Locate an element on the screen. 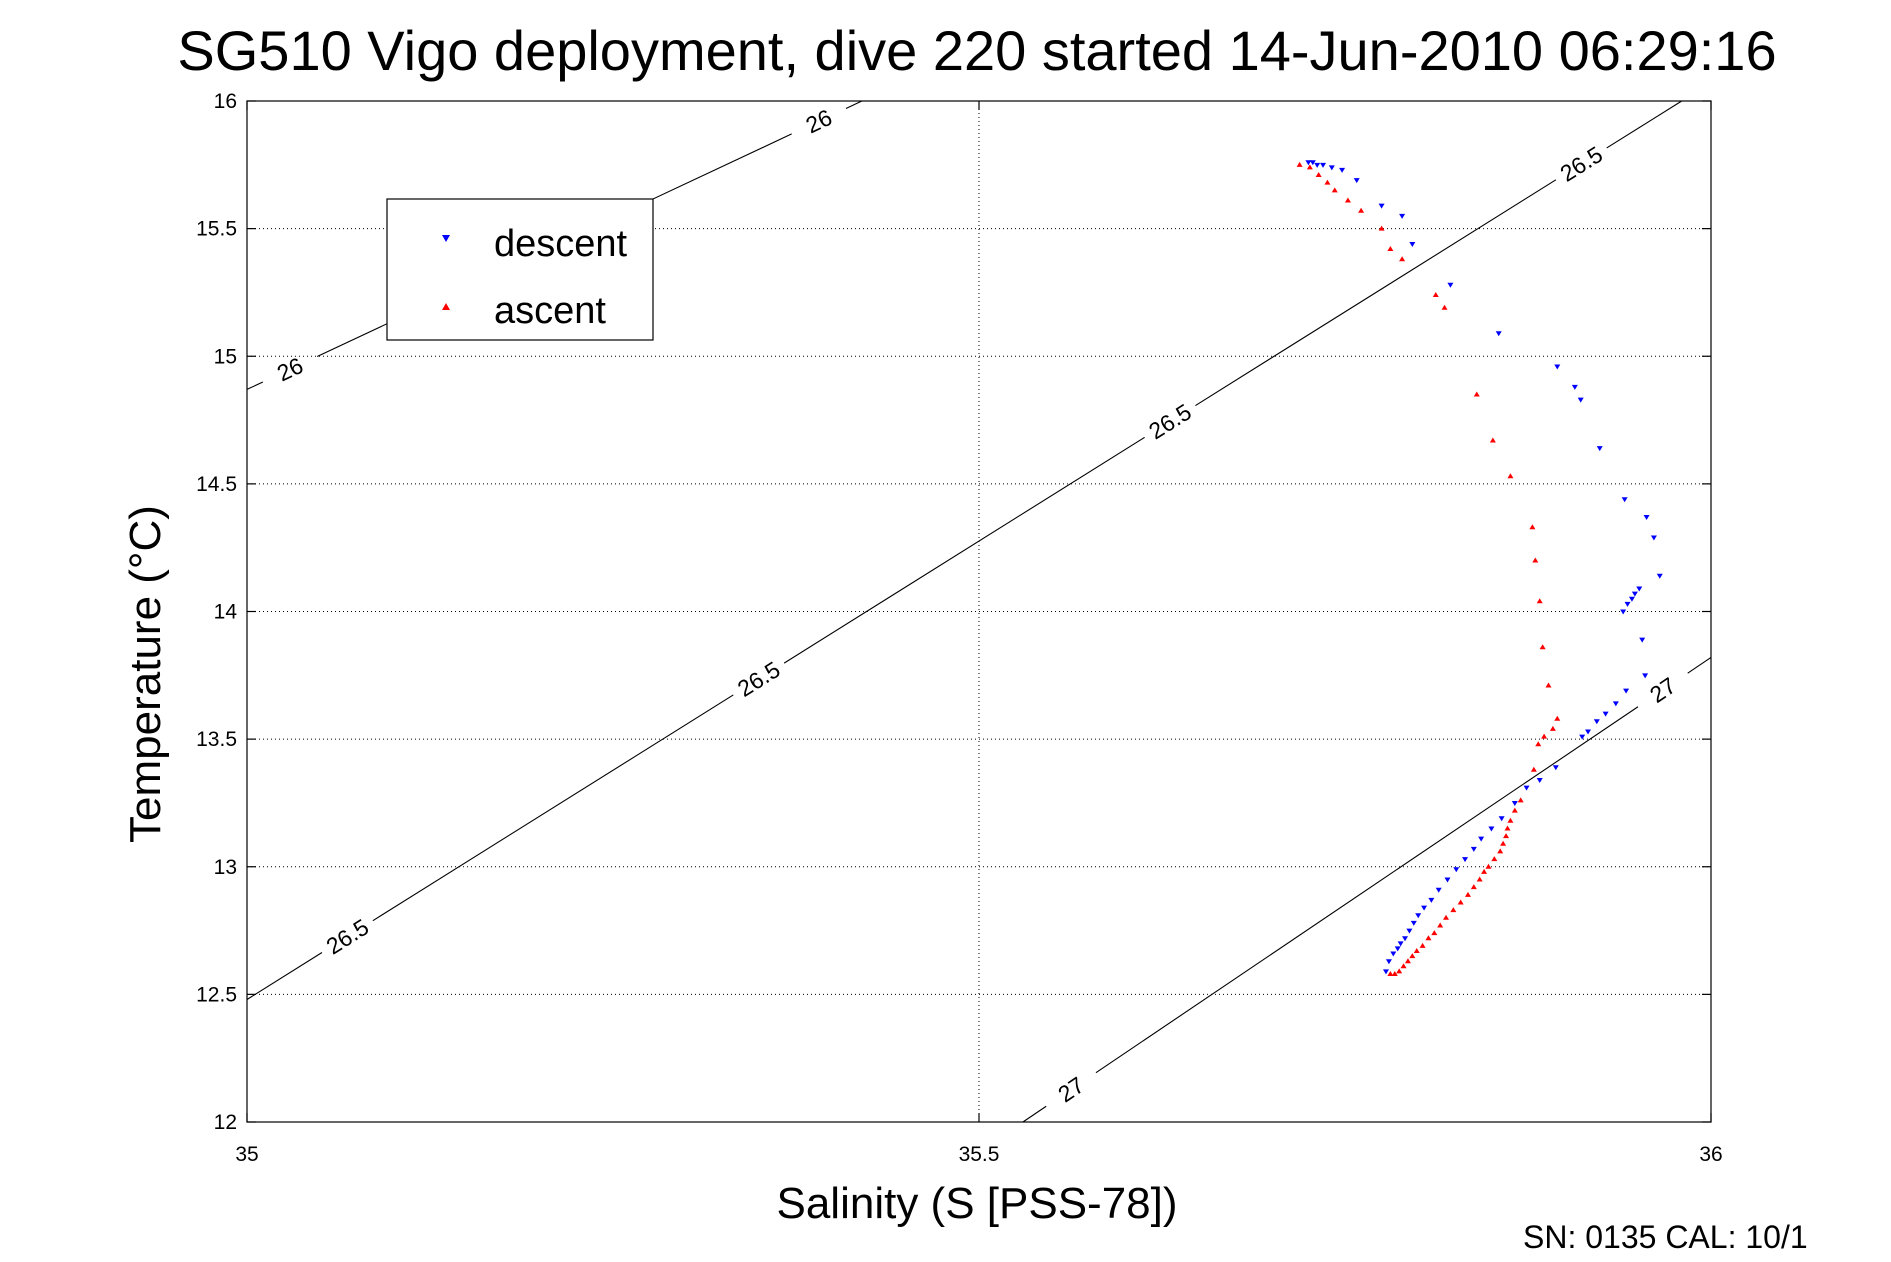 Image resolution: width=1891 pixels, height=1262 pixels. y-tick-label: 16 is located at coordinates (225, 101).